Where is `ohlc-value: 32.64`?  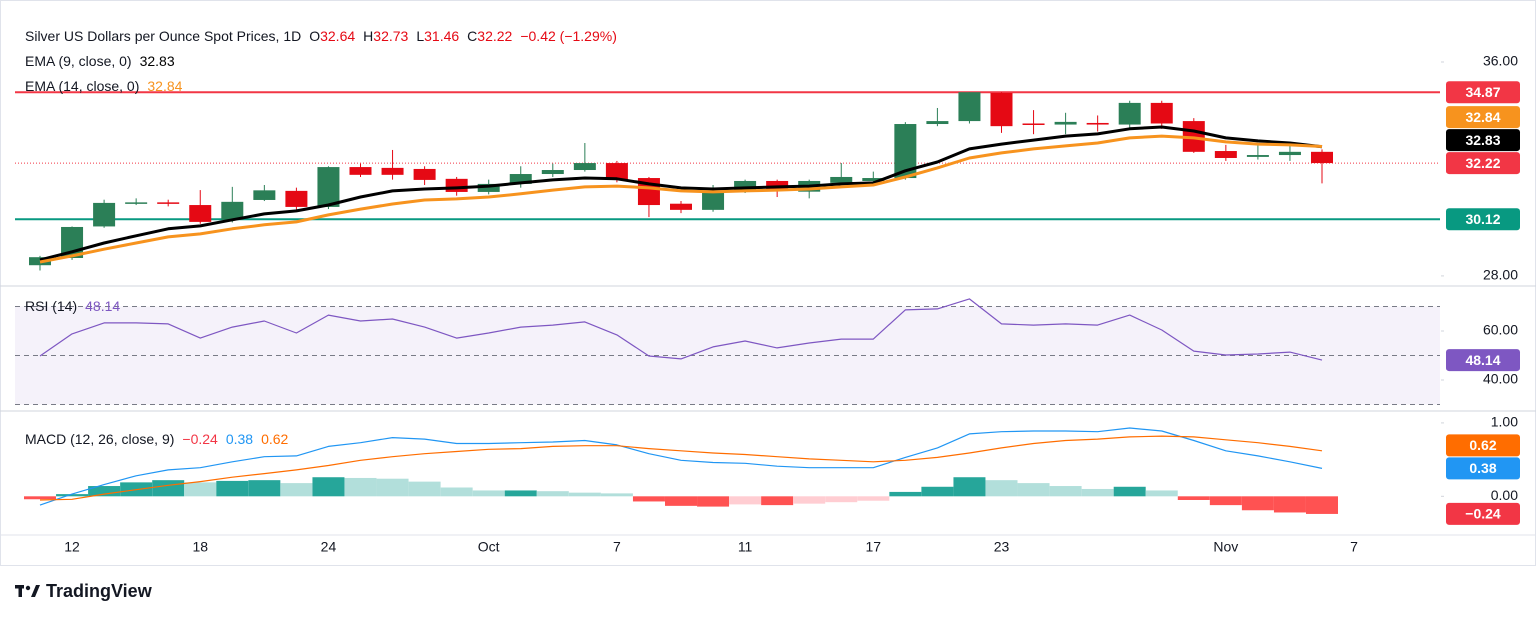
ohlc-value: 32.64 is located at coordinates (337, 36).